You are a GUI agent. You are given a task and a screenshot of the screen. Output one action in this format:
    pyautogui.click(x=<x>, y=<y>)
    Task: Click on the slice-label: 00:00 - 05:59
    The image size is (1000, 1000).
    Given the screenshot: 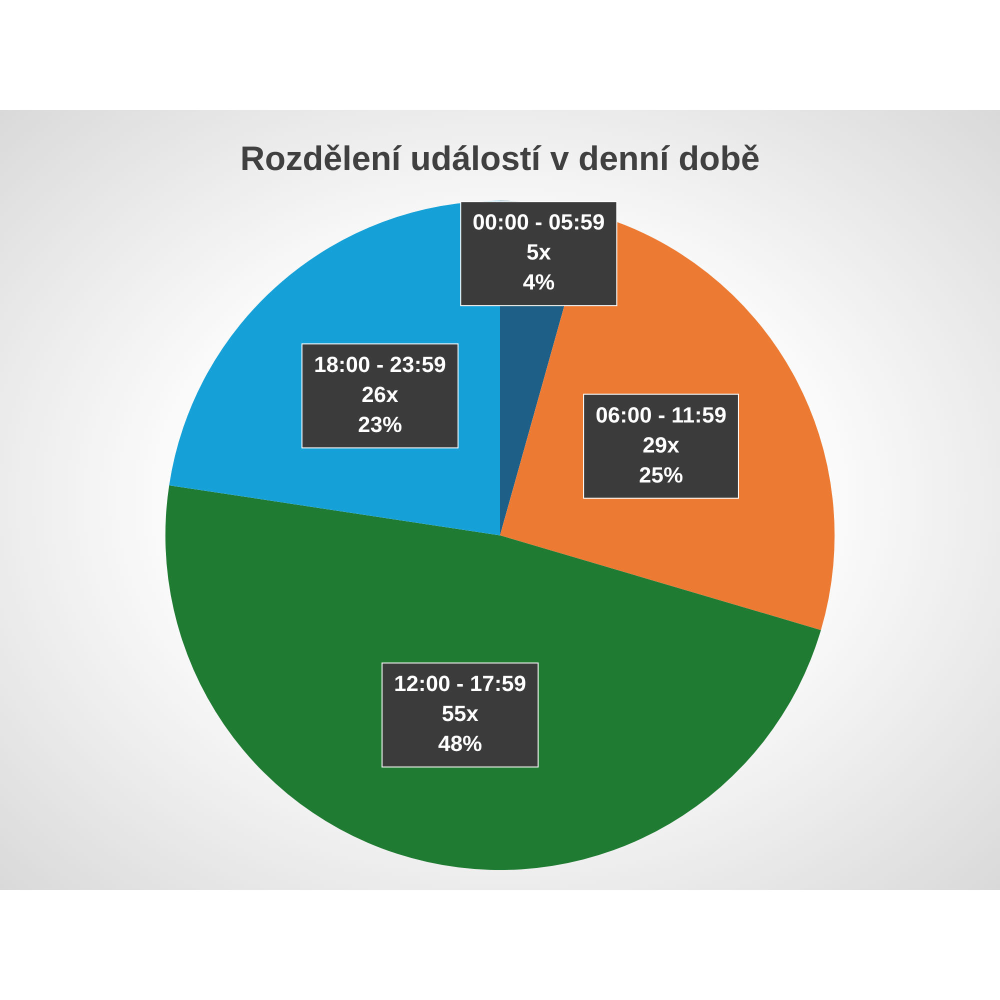 What is the action you would take?
    pyautogui.click(x=538, y=222)
    